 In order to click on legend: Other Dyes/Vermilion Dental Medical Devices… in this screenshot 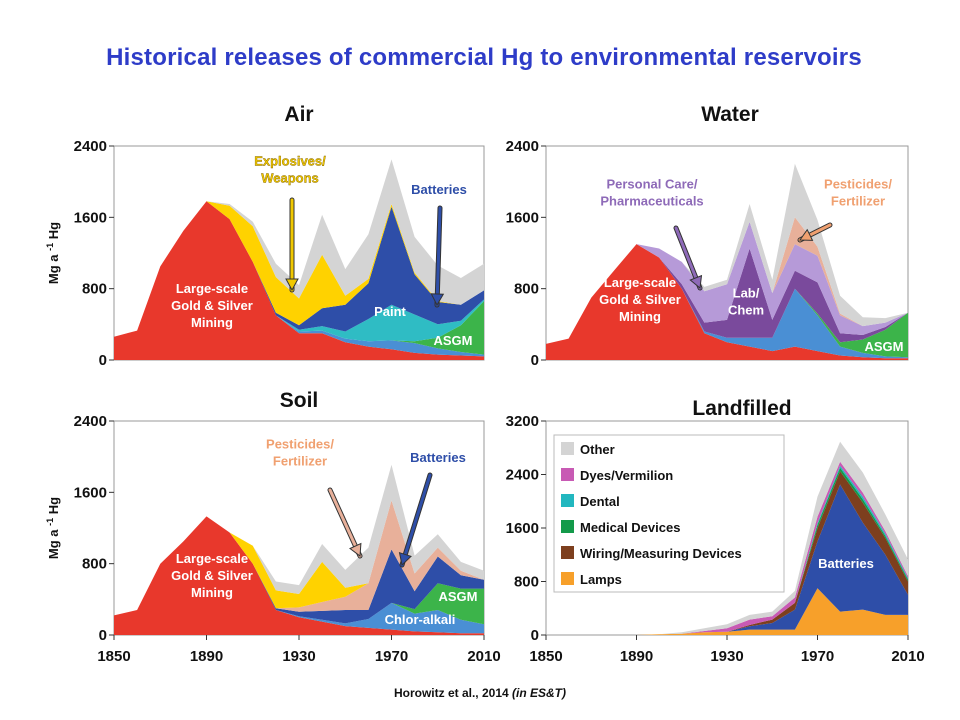, I will do `click(669, 513)`.